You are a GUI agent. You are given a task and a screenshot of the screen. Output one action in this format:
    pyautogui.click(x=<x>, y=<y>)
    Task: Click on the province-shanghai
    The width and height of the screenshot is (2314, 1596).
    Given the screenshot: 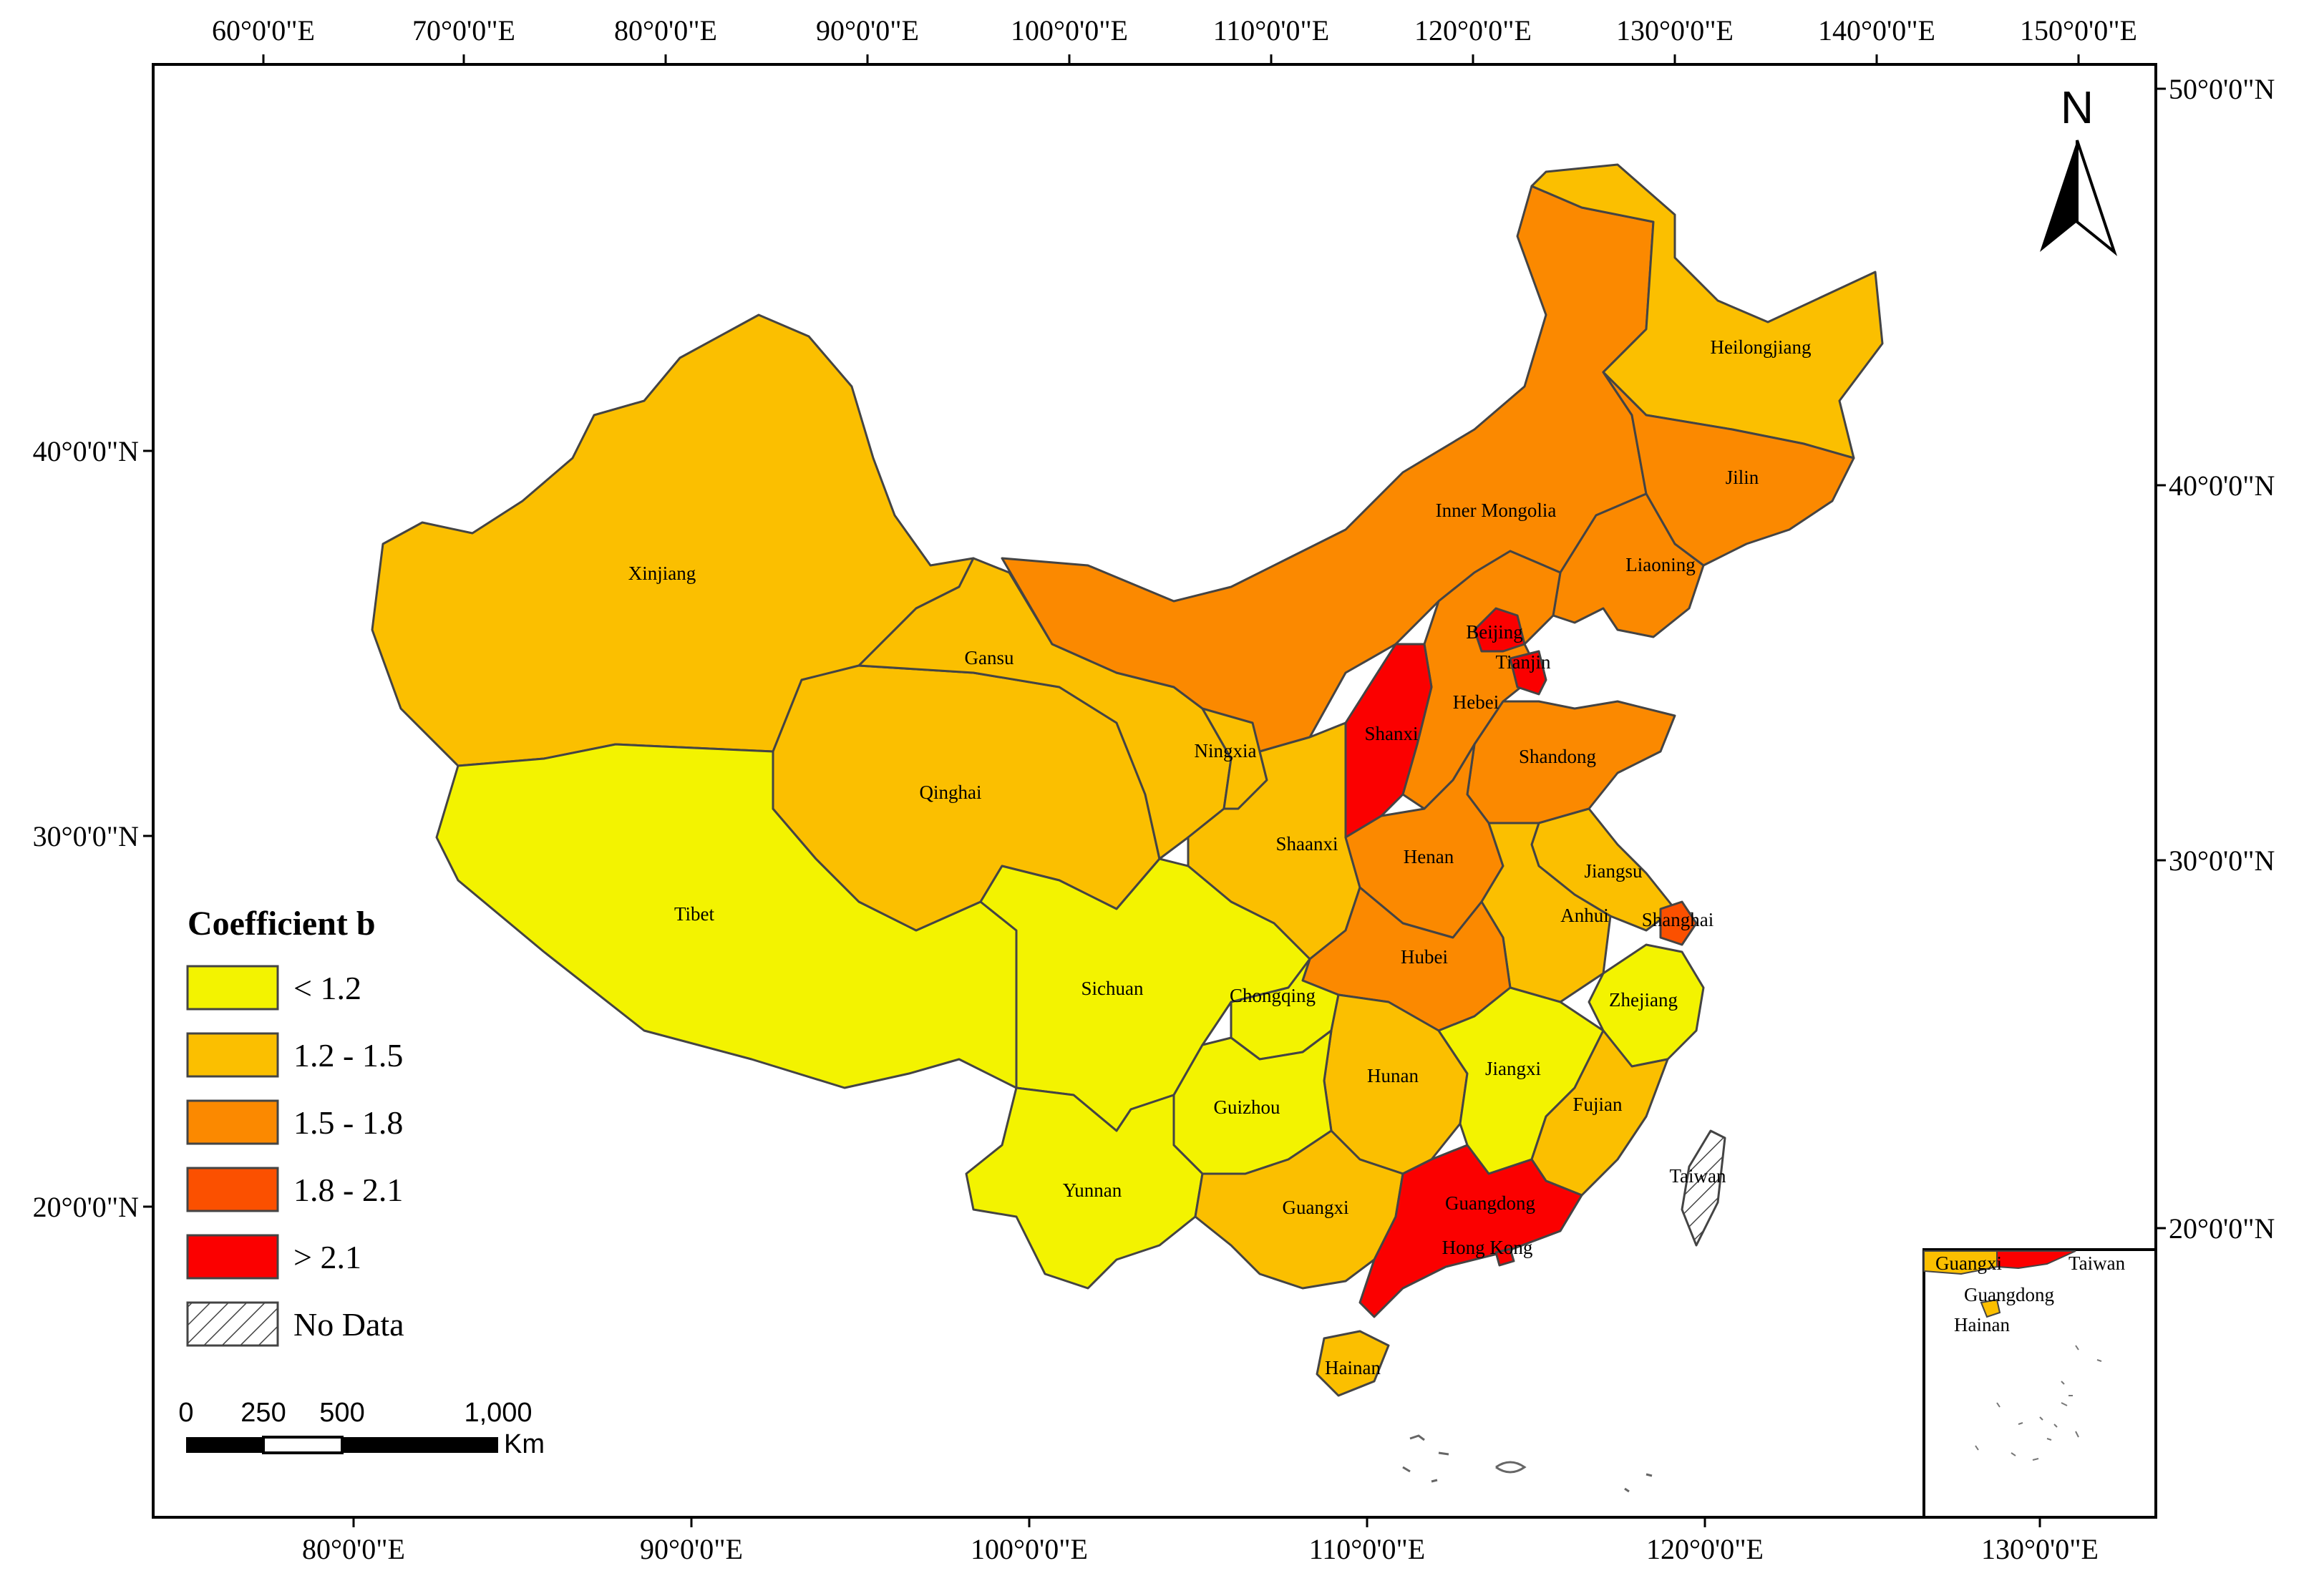 What is the action you would take?
    pyautogui.click(x=1678, y=923)
    